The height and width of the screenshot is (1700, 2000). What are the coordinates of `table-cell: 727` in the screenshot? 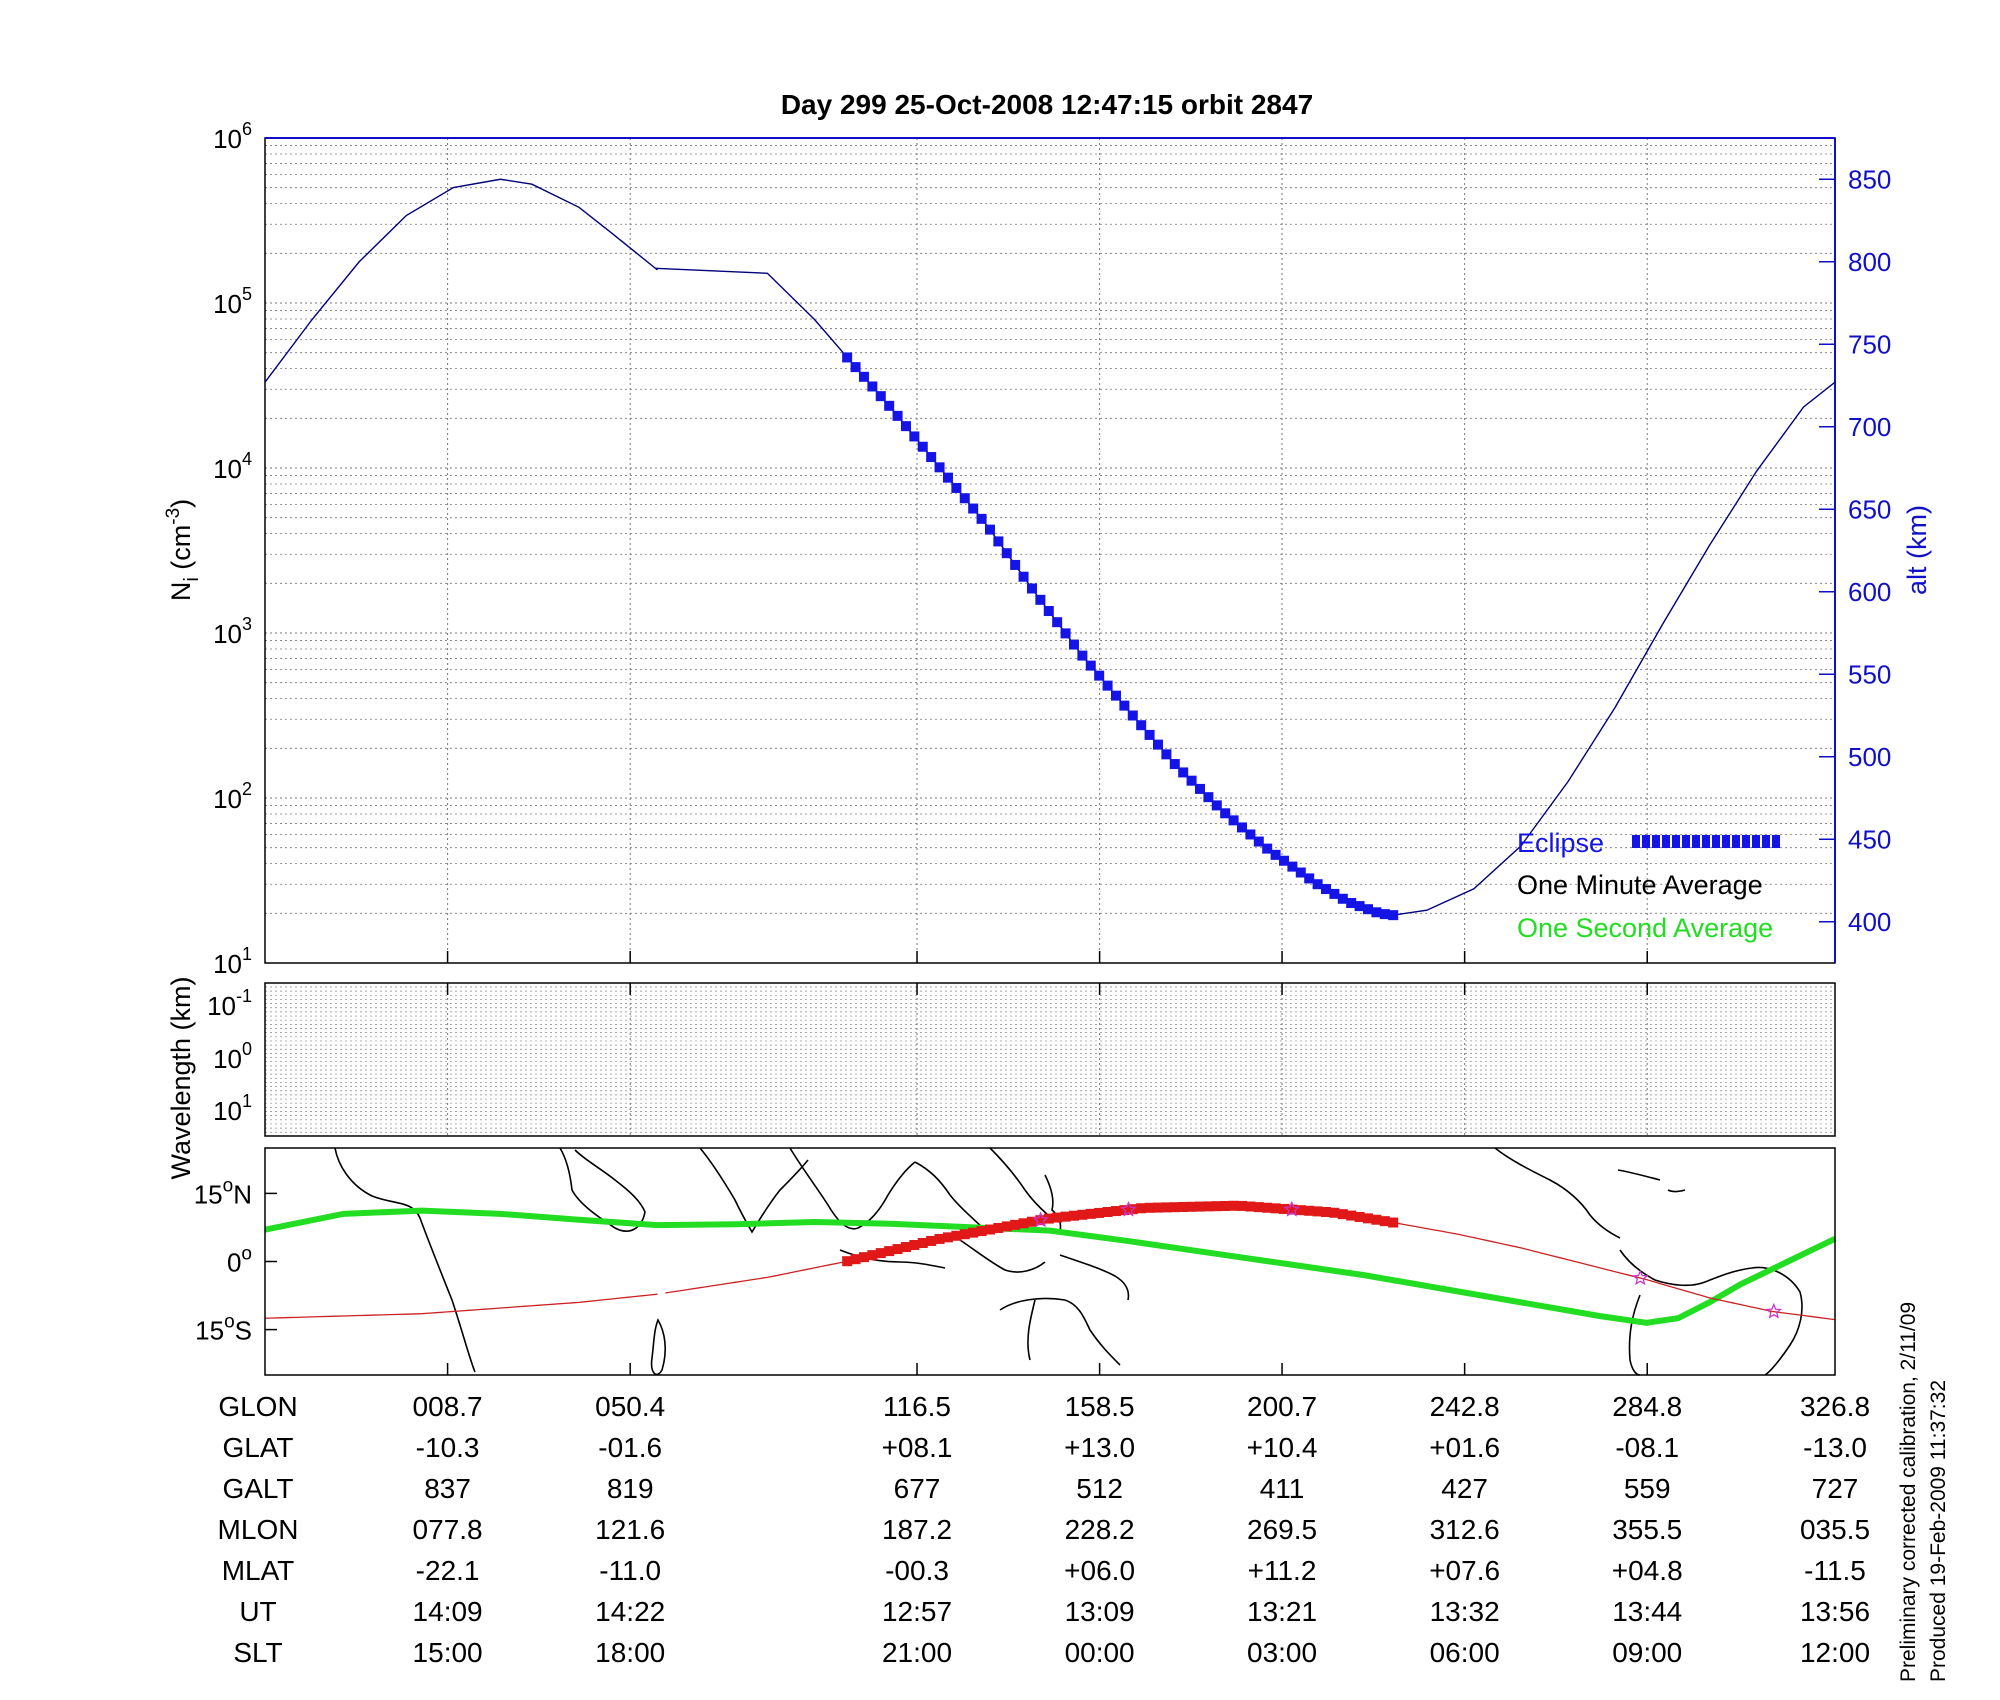 It's located at (1835, 1488).